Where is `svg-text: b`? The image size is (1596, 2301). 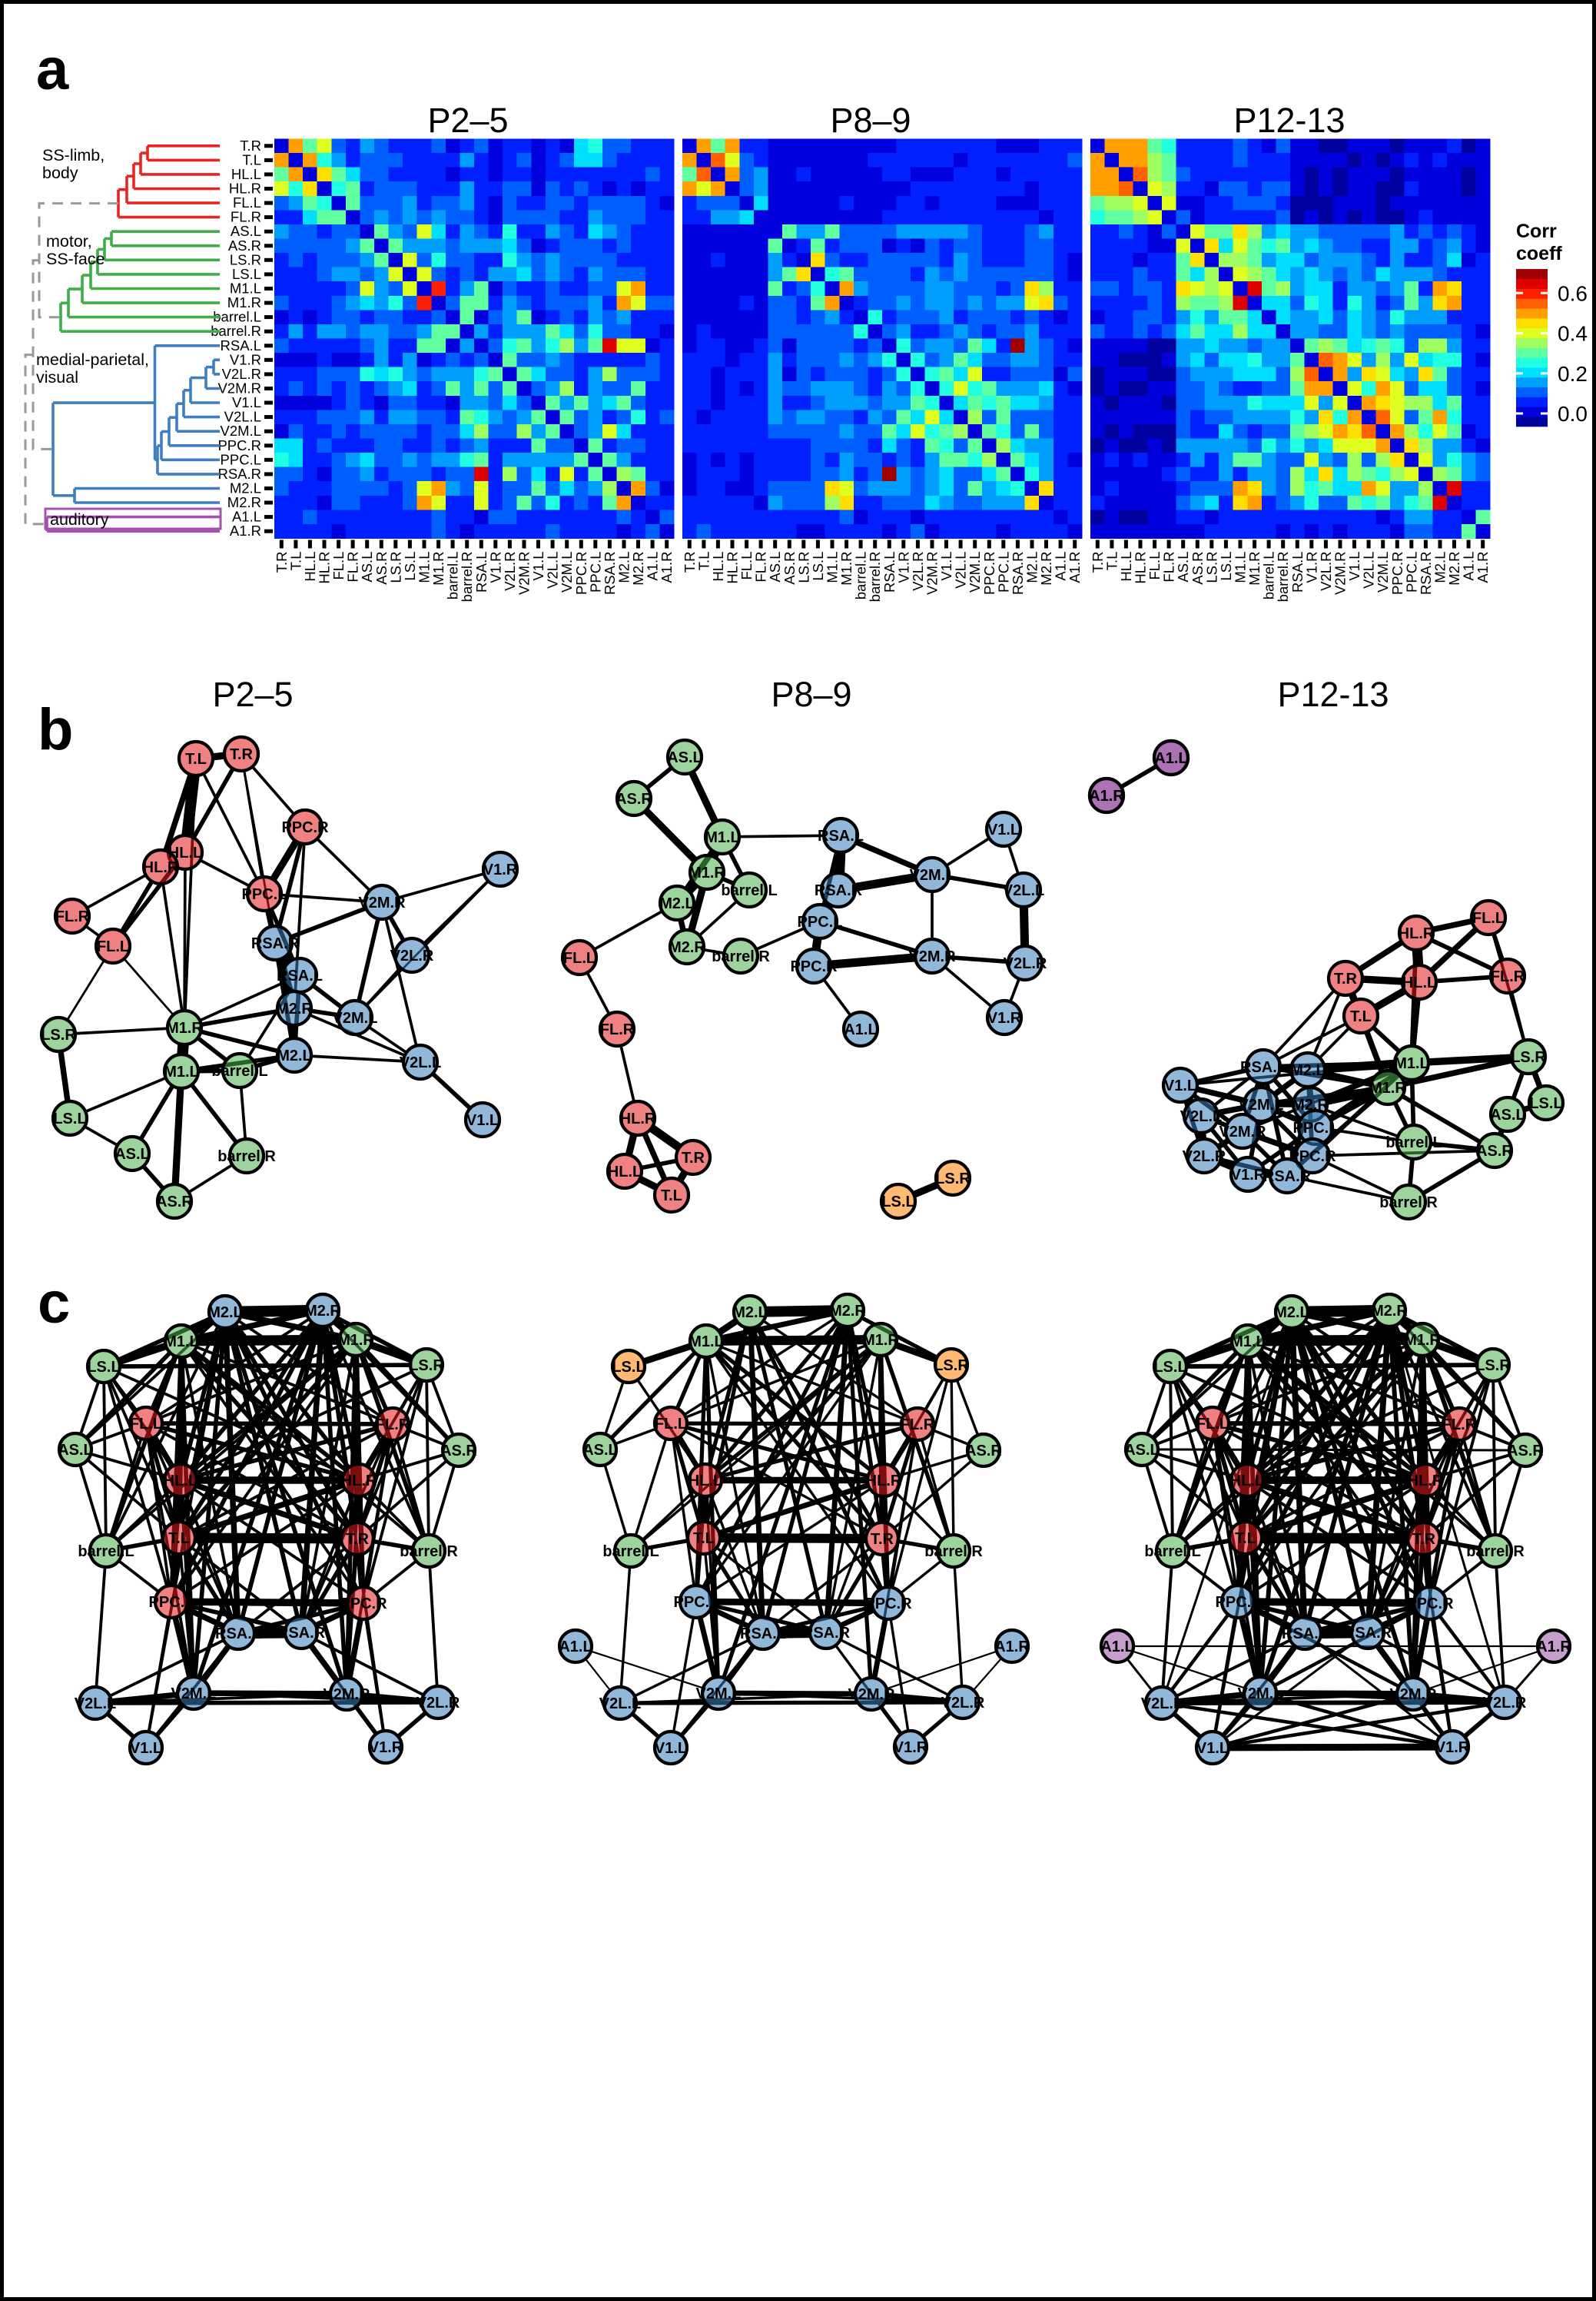 svg-text: b is located at coordinates (55, 730).